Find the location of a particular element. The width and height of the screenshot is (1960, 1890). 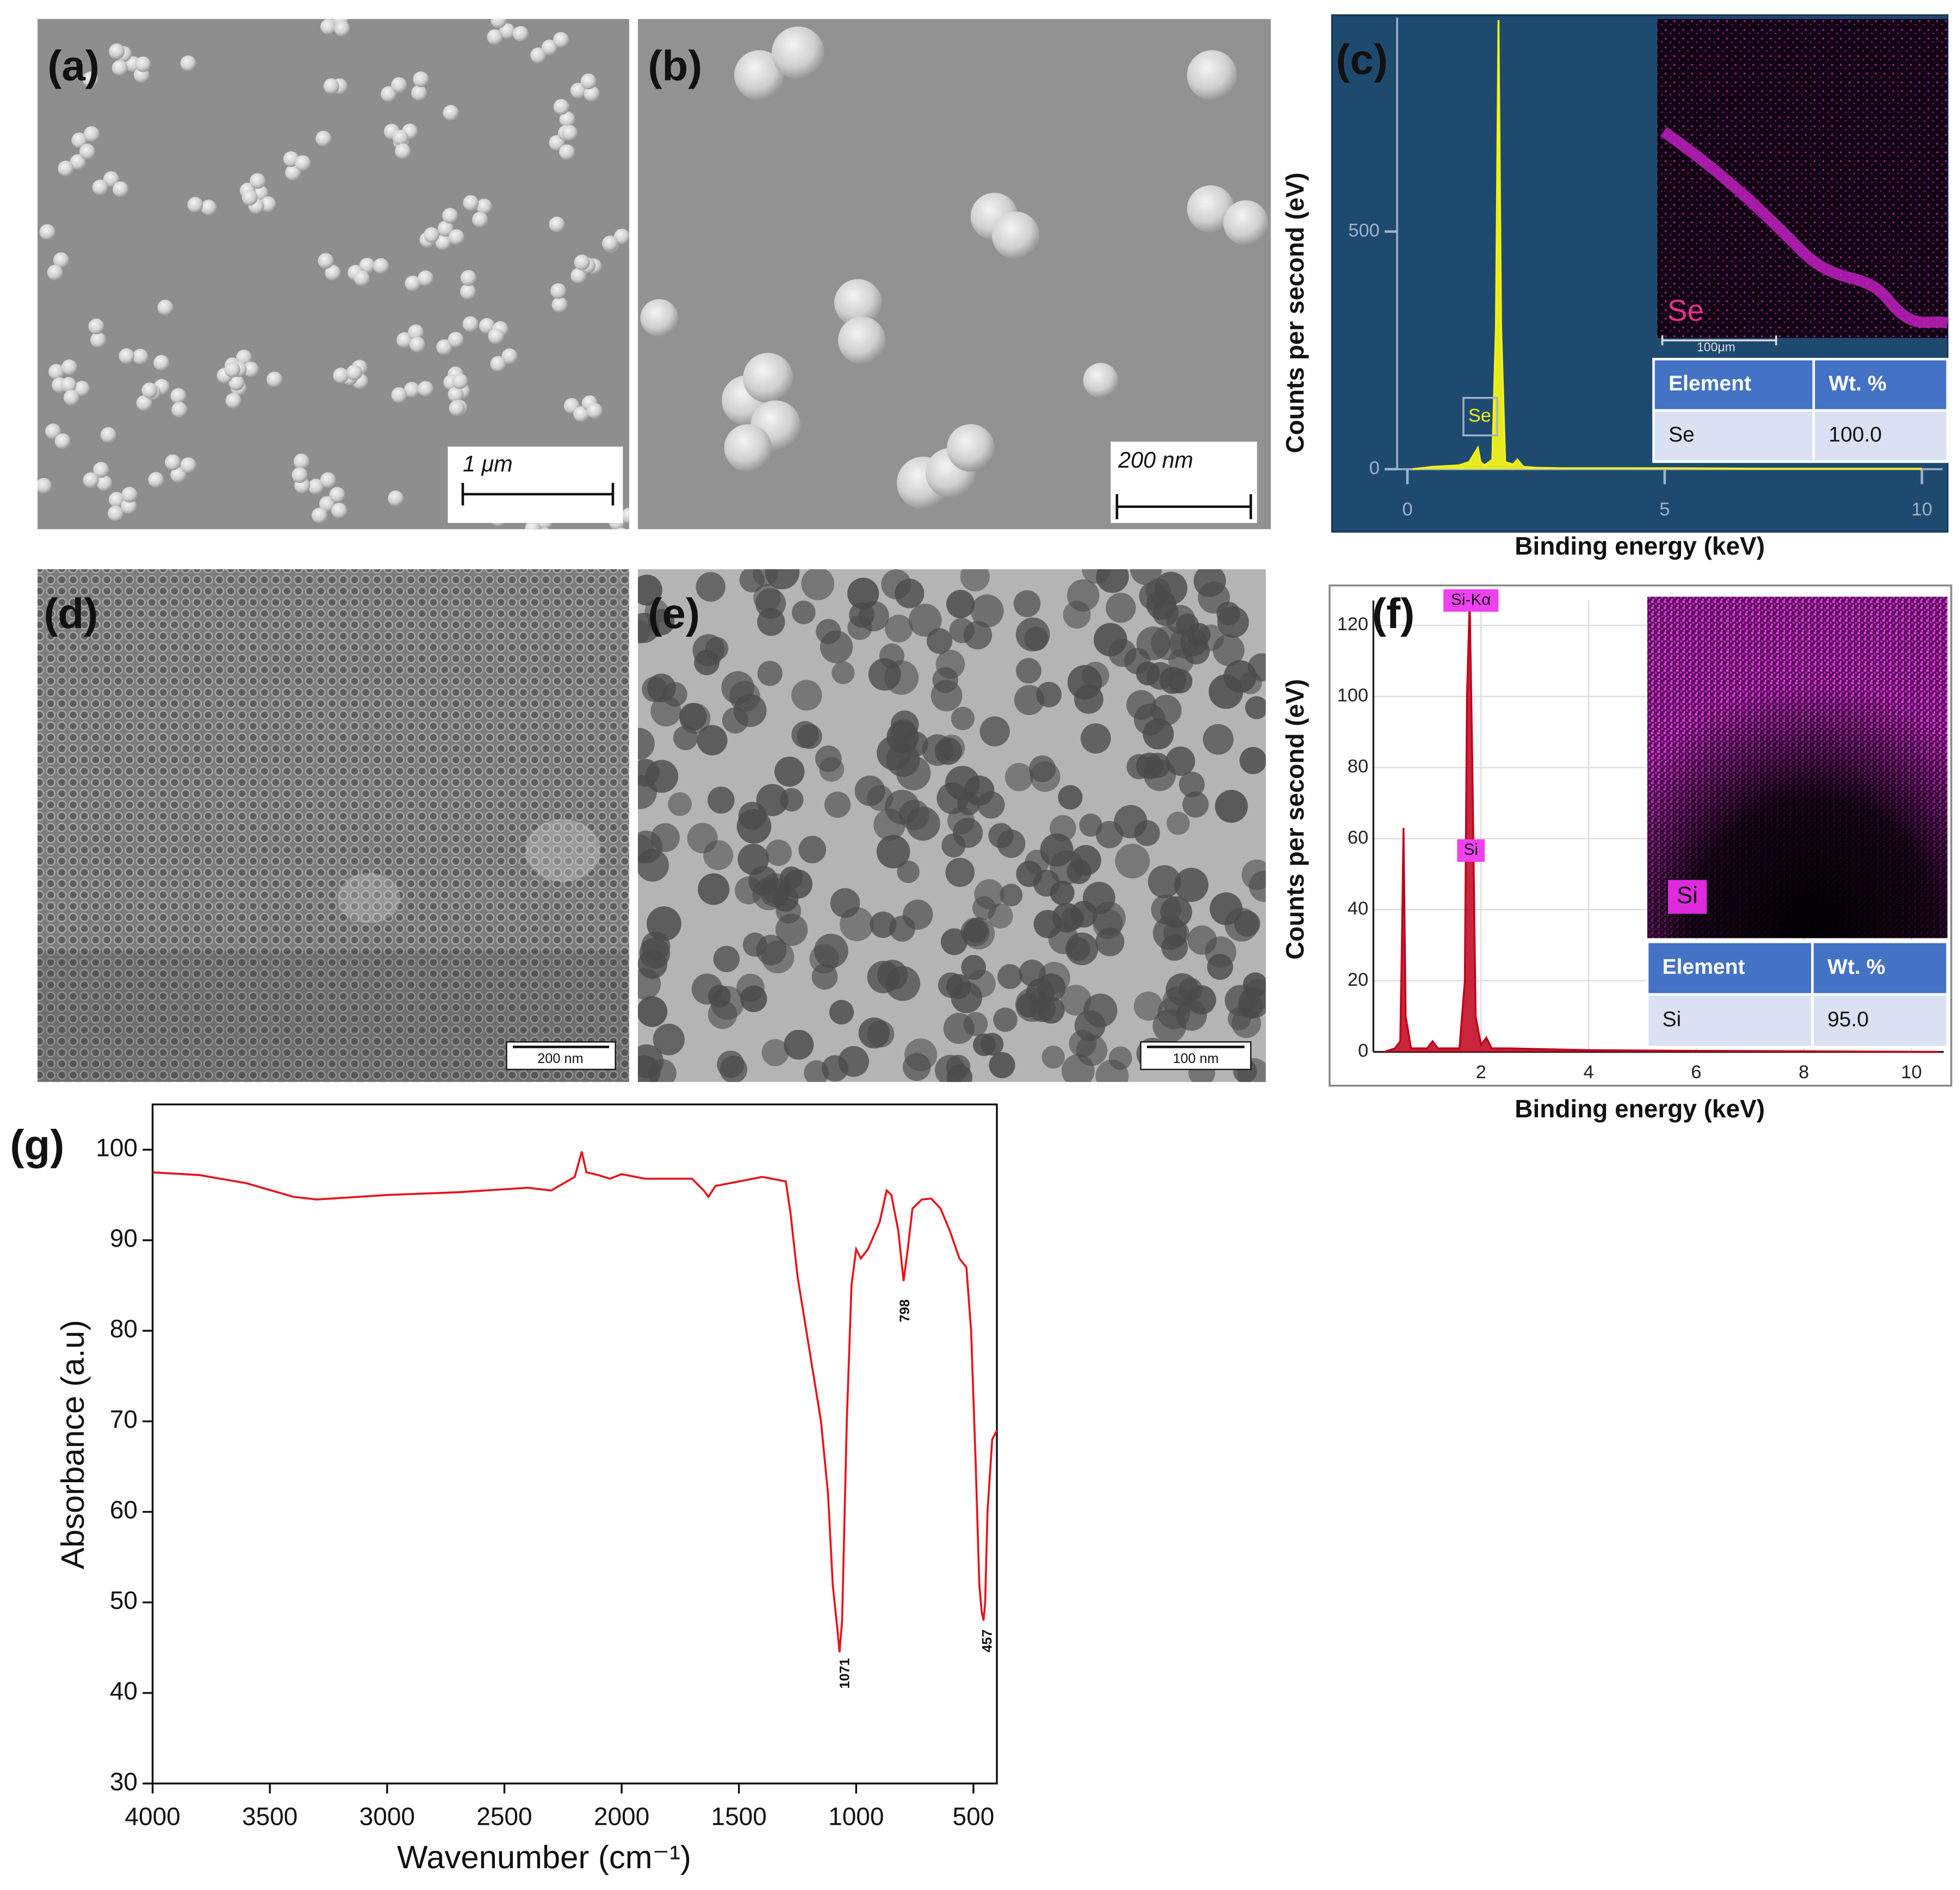

x-tick-label: 4 is located at coordinates (1588, 1073).